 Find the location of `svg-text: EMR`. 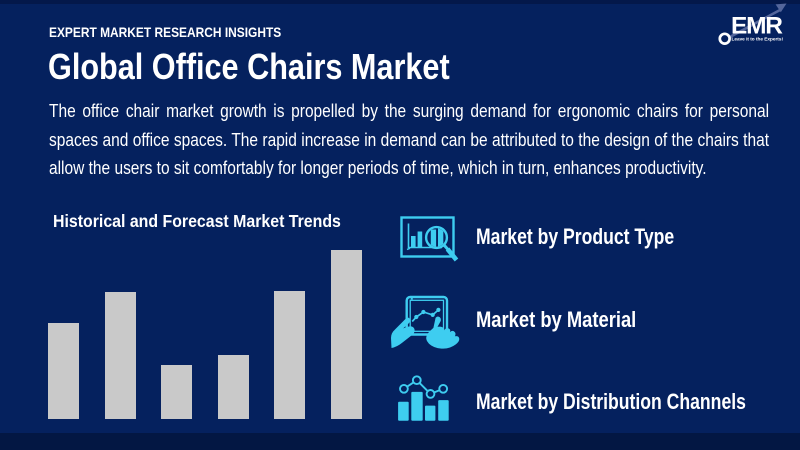

svg-text: EMR is located at coordinates (757, 26).